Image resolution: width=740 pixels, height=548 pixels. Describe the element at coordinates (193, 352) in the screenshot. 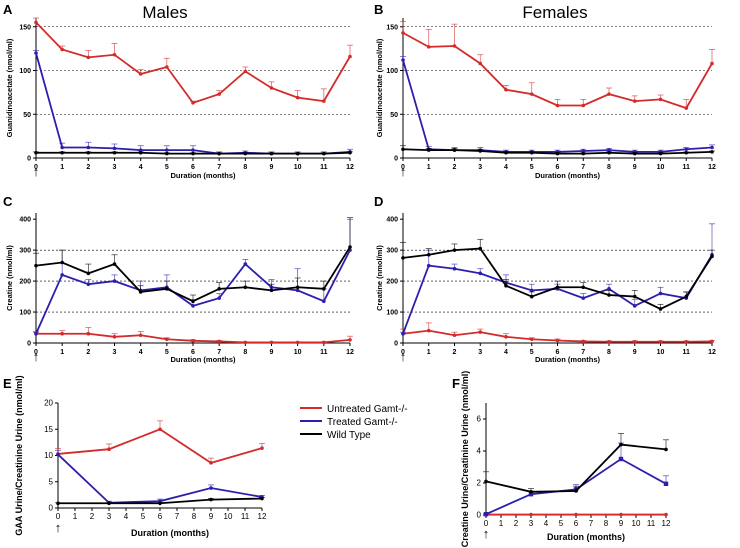

I see `x-tick-label: 6` at that location.